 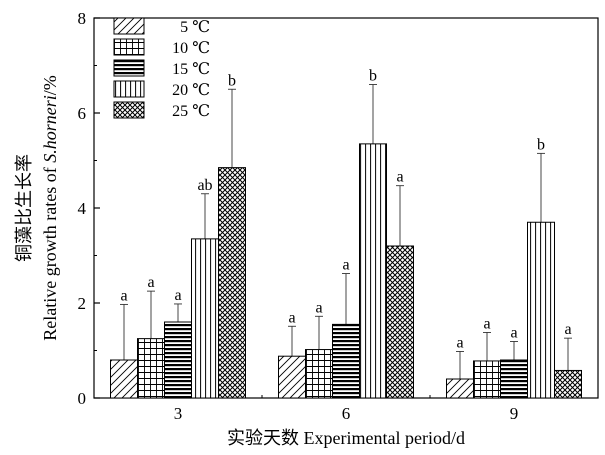 I want to click on significance-label: ab, so click(x=204, y=185).